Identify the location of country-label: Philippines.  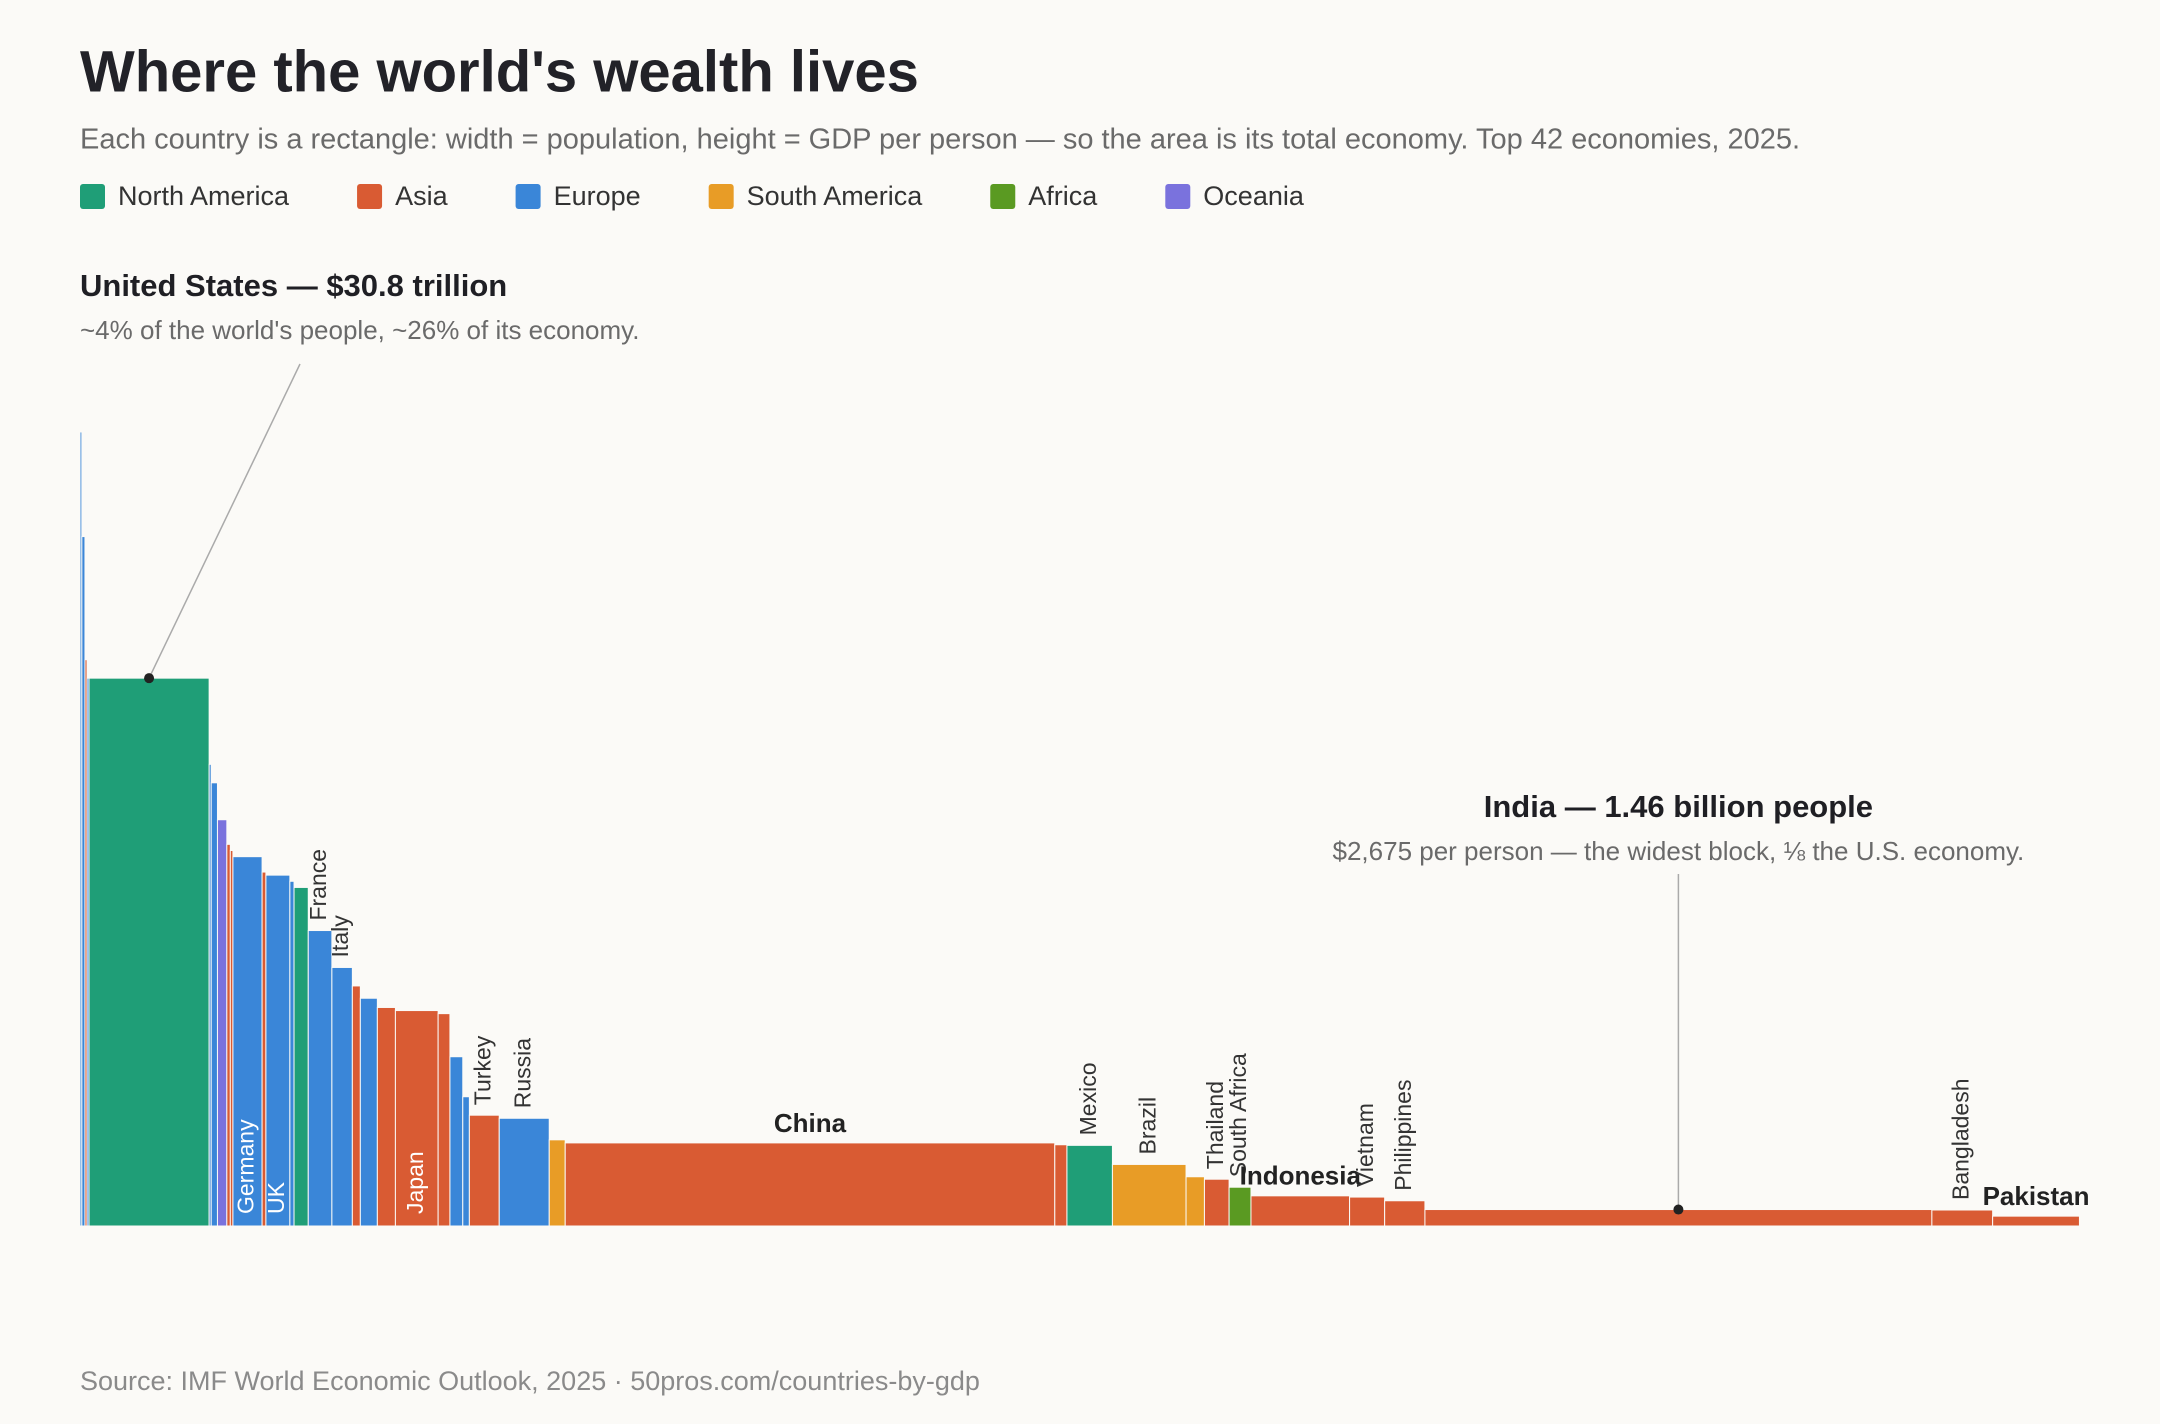
(1403, 1135).